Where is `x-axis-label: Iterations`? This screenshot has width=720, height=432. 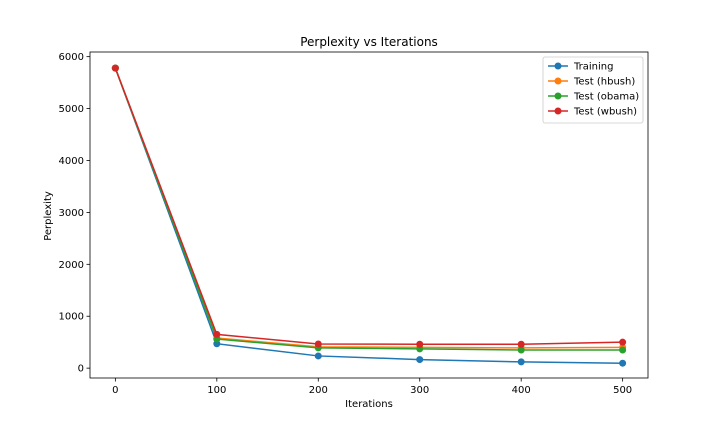 x-axis-label: Iterations is located at coordinates (369, 404).